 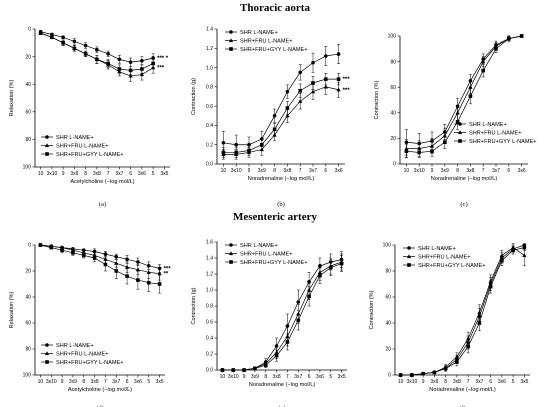 What do you see at coordinates (387, 246) in the screenshot?
I see `y-tick-label: 100` at bounding box center [387, 246].